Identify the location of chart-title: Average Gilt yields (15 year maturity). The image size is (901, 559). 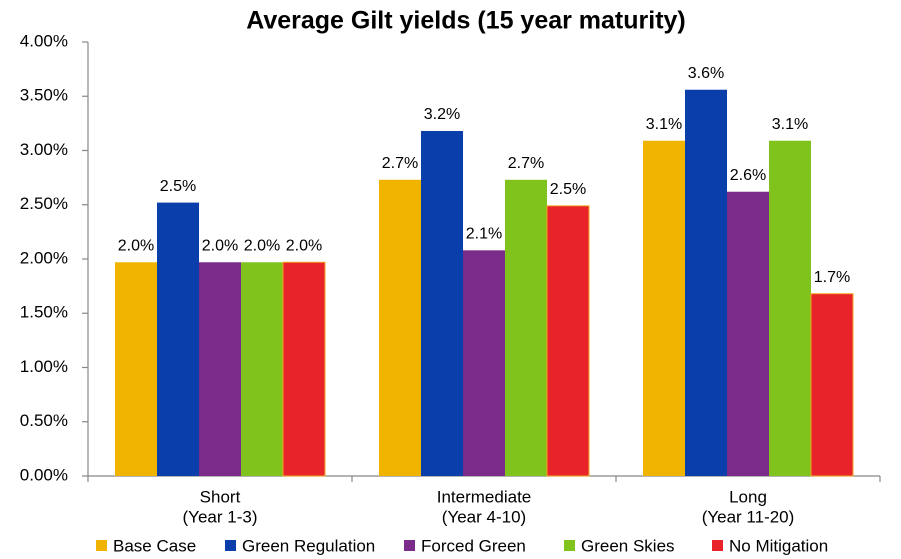
(466, 21).